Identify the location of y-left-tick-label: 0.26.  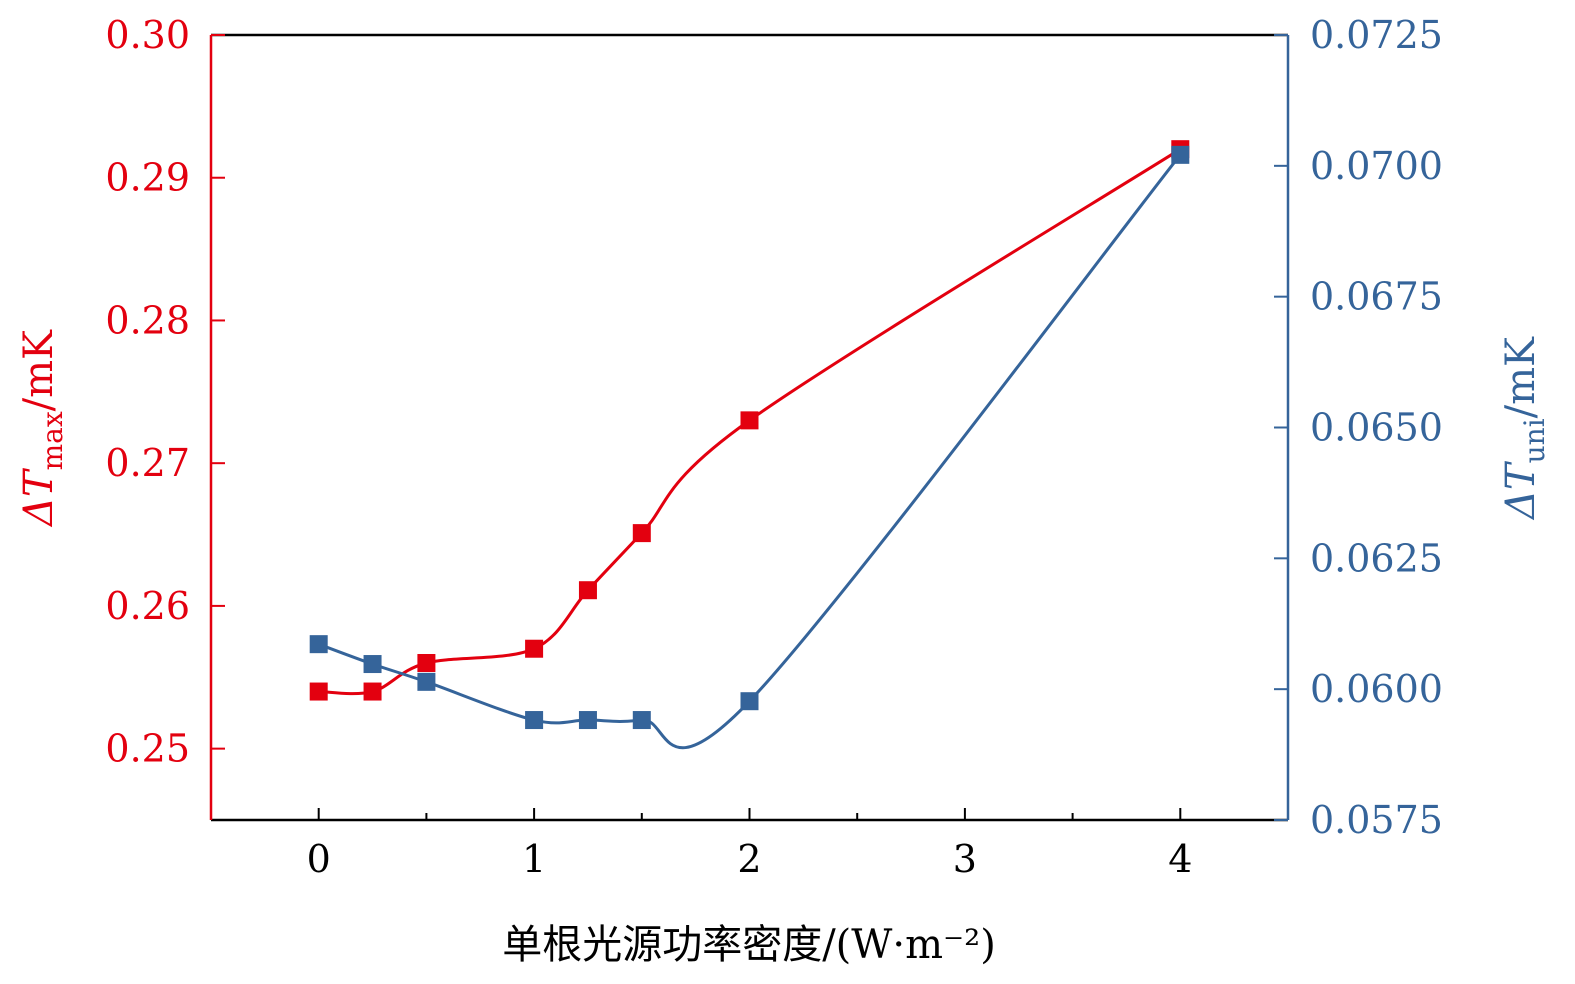
(147, 606).